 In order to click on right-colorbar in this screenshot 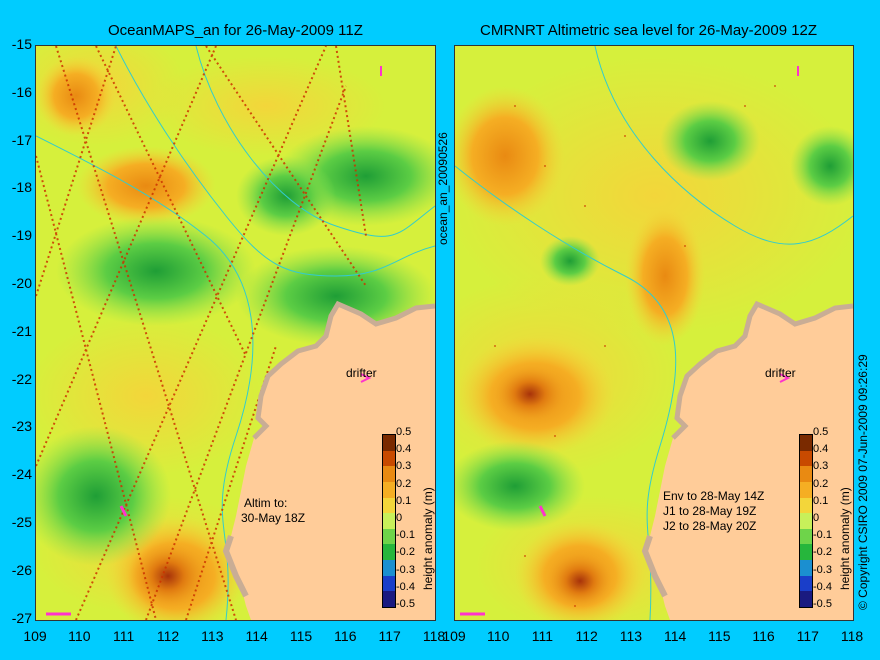, I will do `click(806, 521)`.